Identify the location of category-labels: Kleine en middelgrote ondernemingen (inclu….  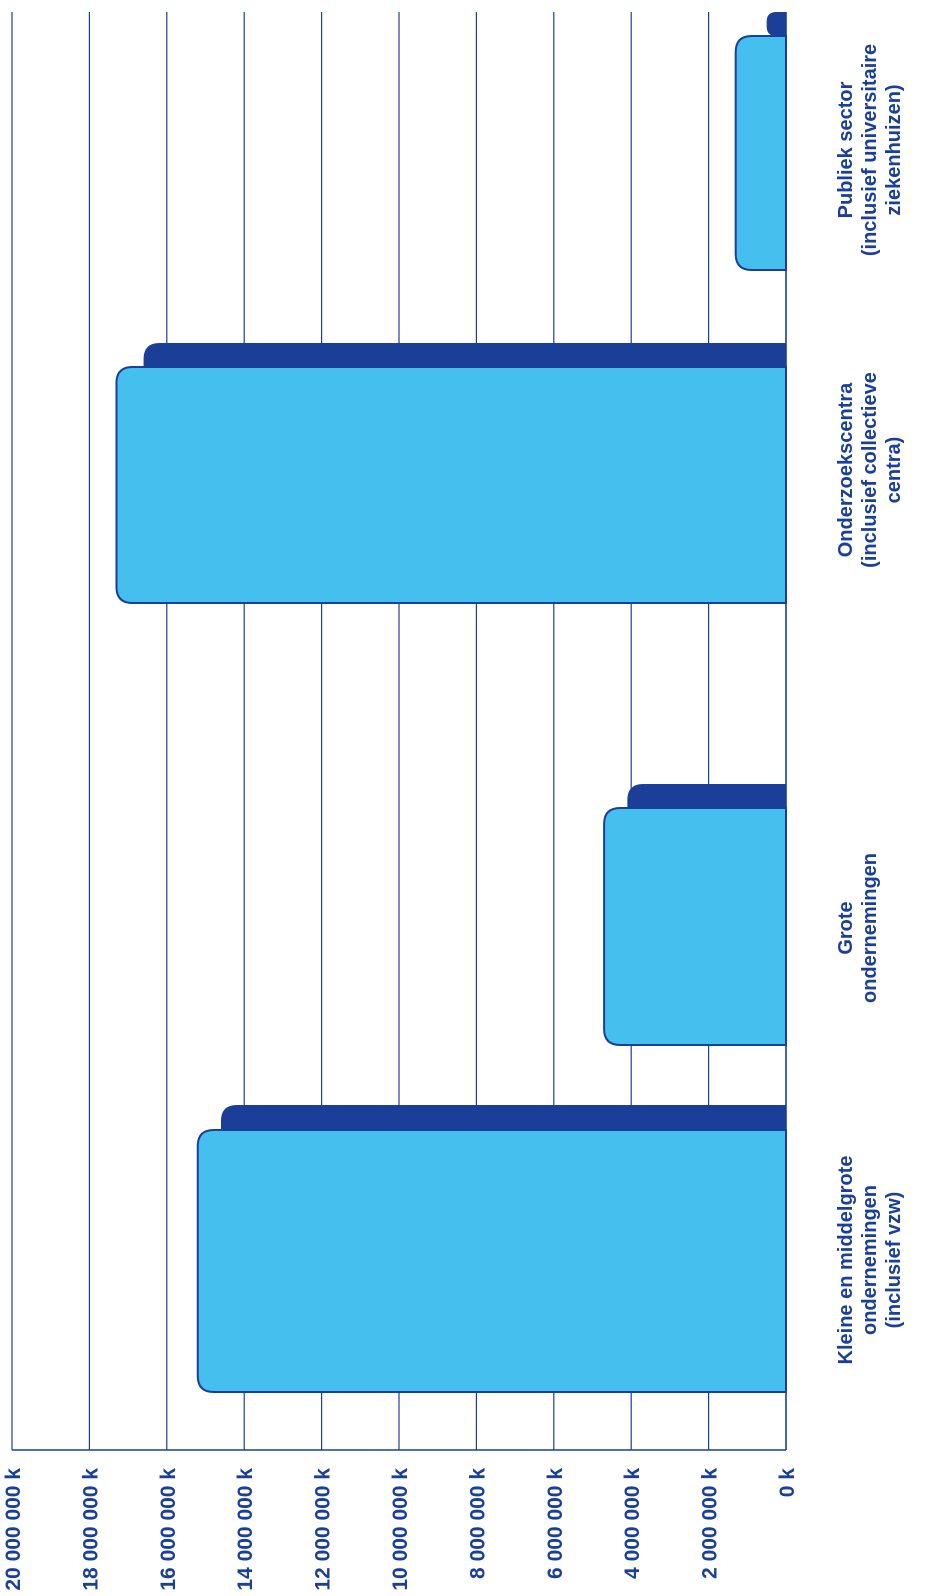
(870, 704).